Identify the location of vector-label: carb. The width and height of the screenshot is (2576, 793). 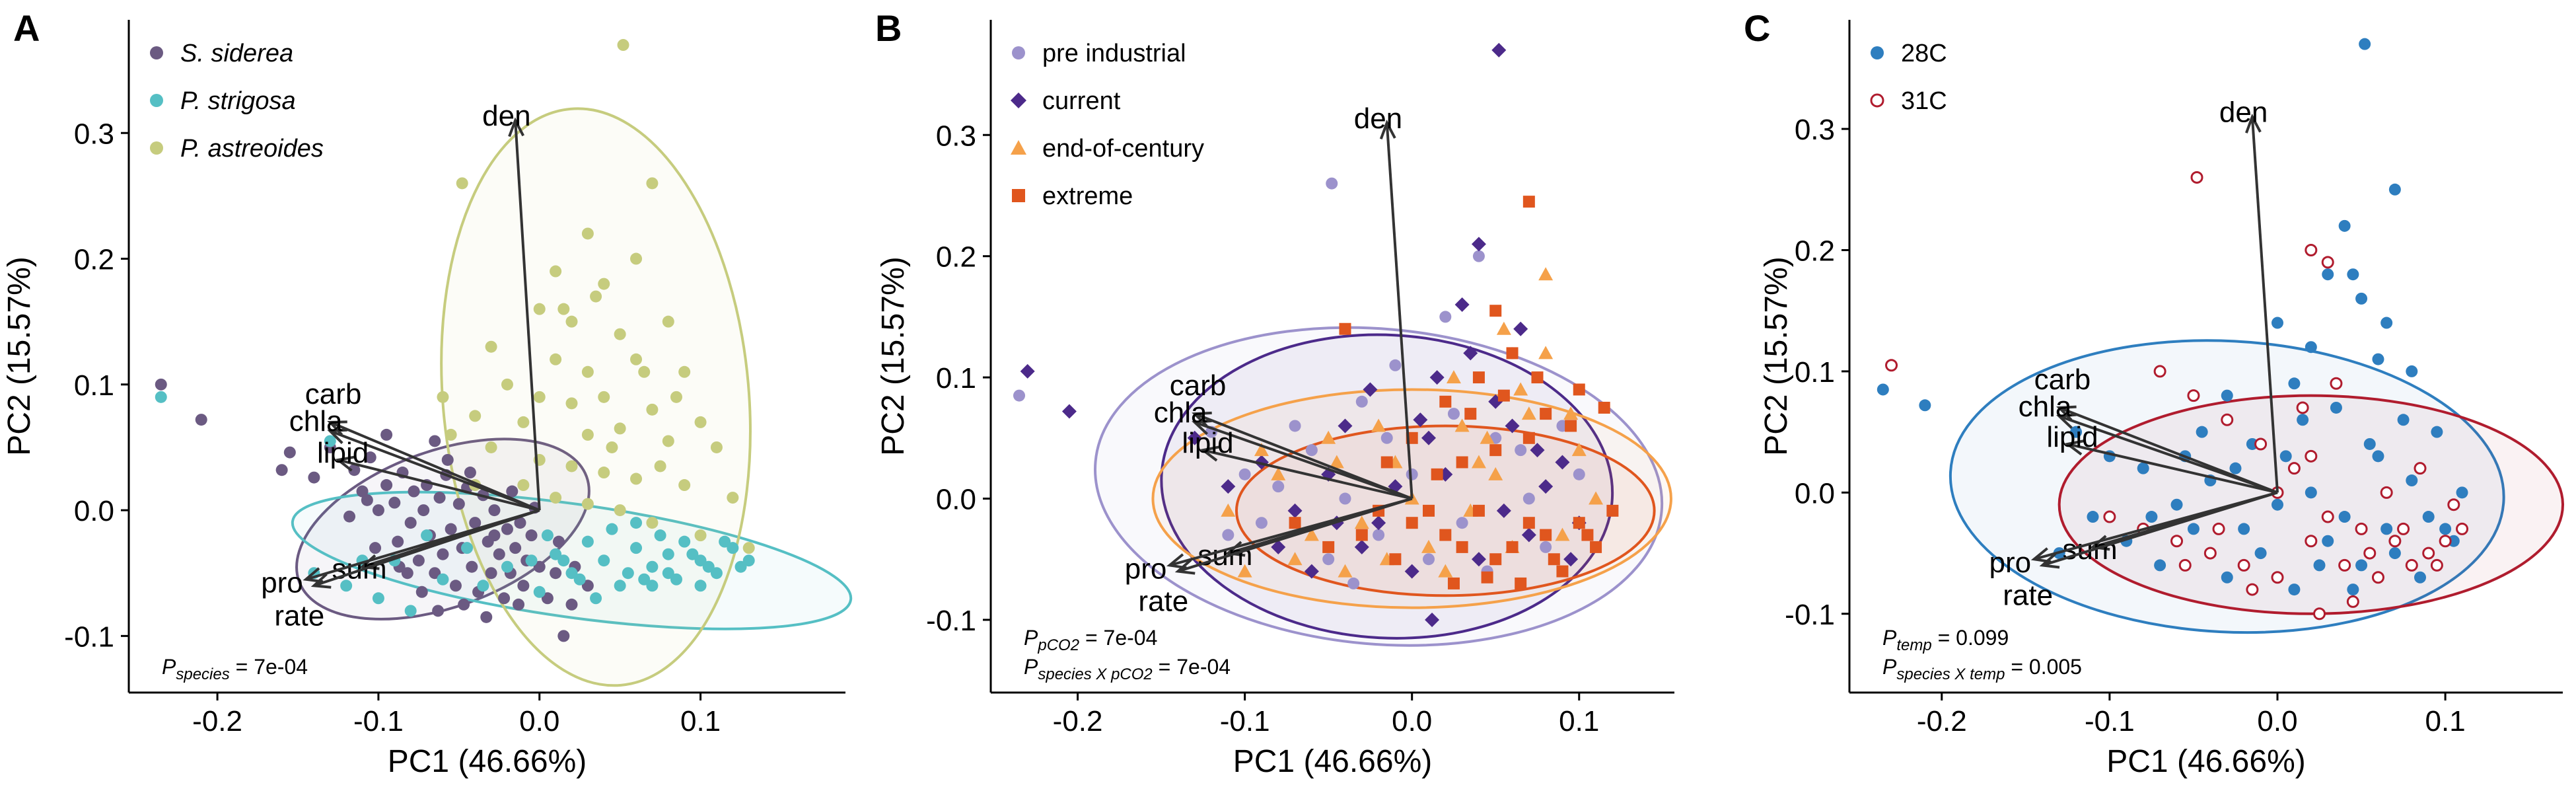
(2062, 380).